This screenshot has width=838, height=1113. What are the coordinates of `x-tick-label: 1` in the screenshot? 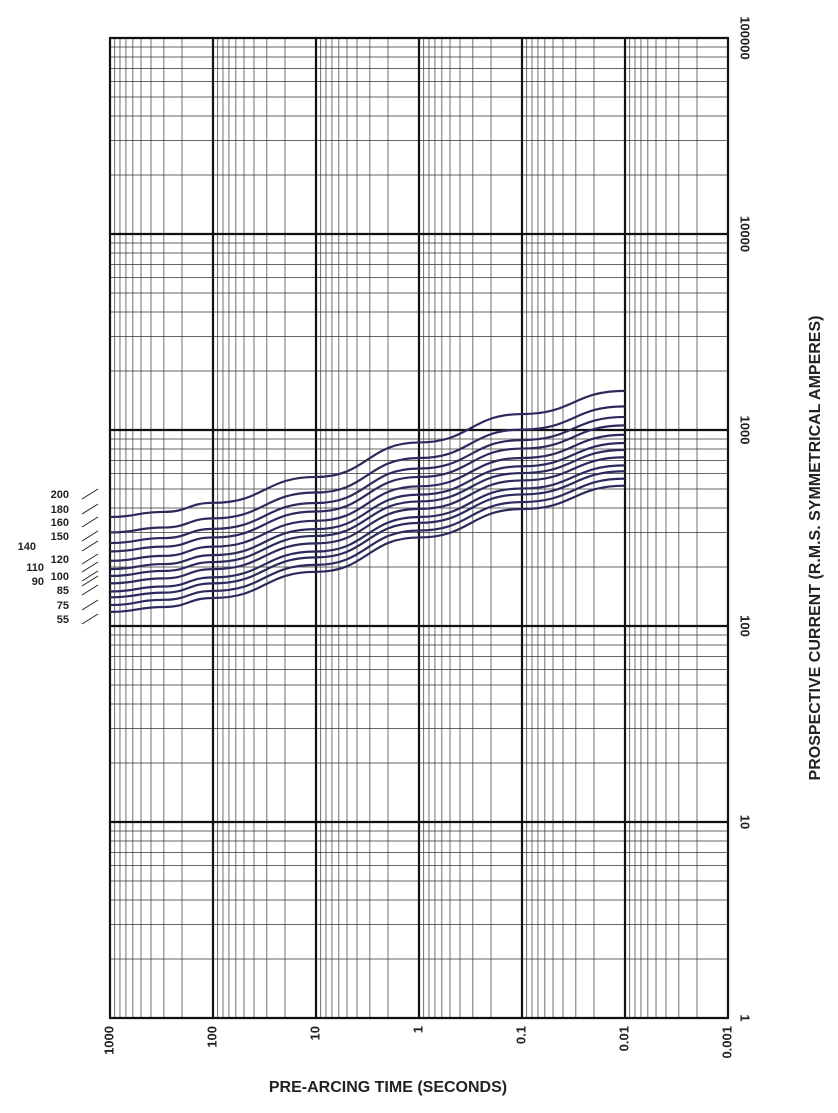 It's located at (417, 1029).